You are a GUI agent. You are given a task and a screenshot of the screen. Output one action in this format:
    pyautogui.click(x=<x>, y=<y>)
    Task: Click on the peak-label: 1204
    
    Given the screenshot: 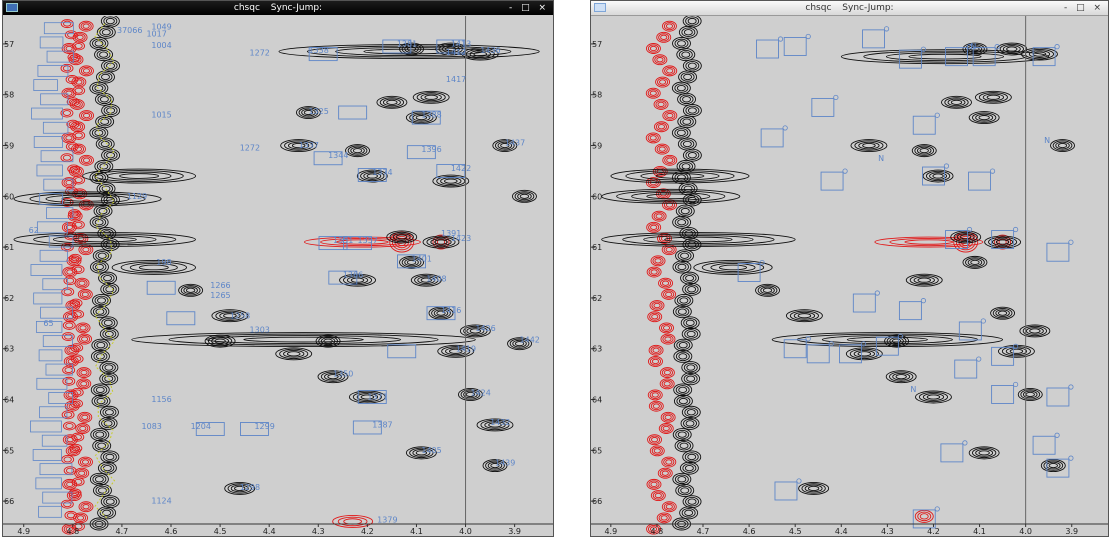 What is the action you would take?
    pyautogui.click(x=201, y=426)
    